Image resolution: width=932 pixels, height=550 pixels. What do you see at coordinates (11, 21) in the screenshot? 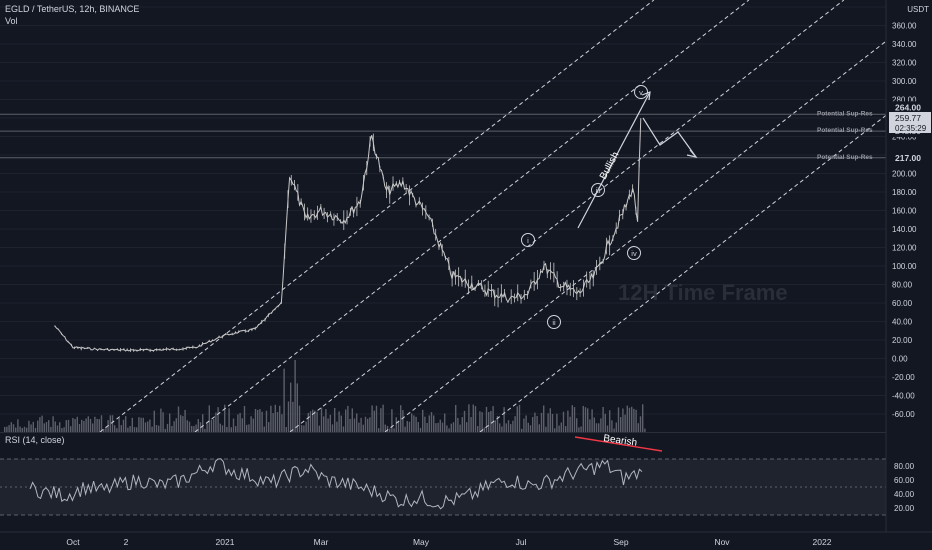
I see `volume-indicator-label: Vol` at bounding box center [11, 21].